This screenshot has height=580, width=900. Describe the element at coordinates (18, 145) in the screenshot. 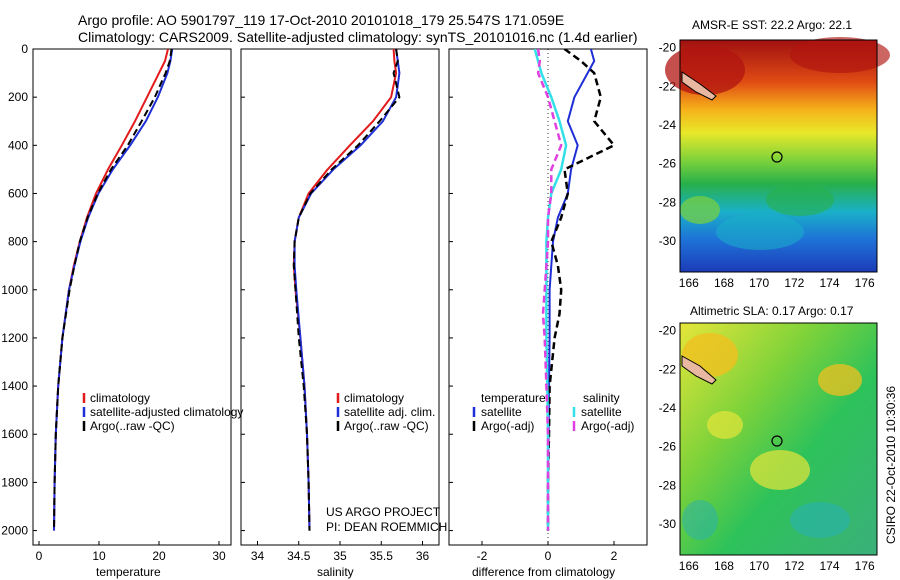

I see `y-tick-label: 400` at that location.